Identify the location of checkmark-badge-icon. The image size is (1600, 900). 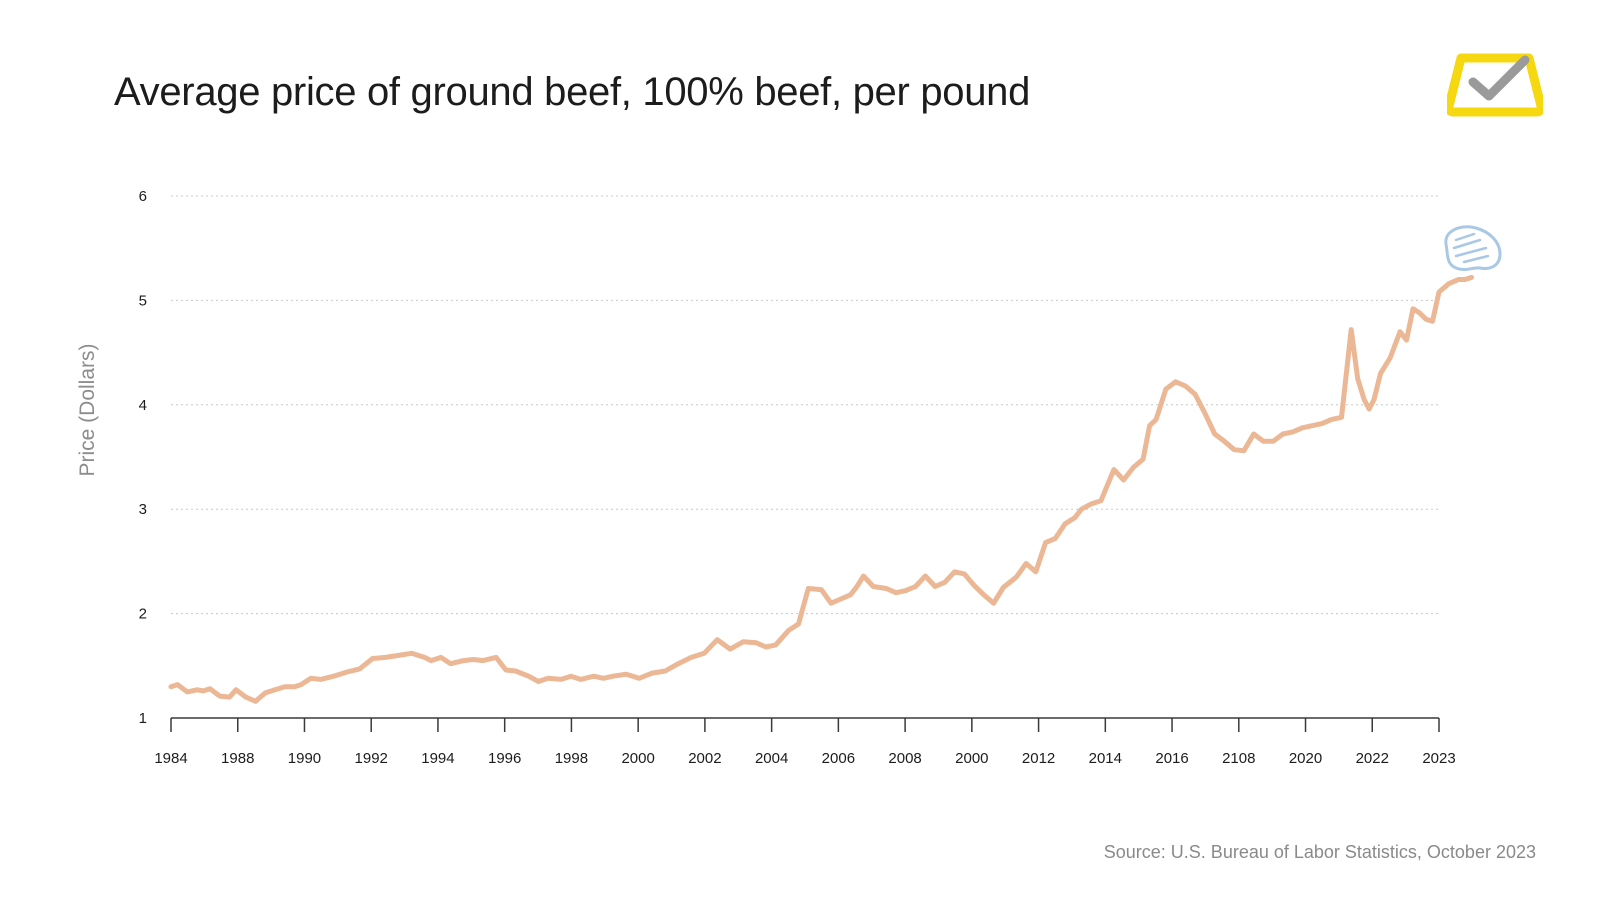
(1495, 85).